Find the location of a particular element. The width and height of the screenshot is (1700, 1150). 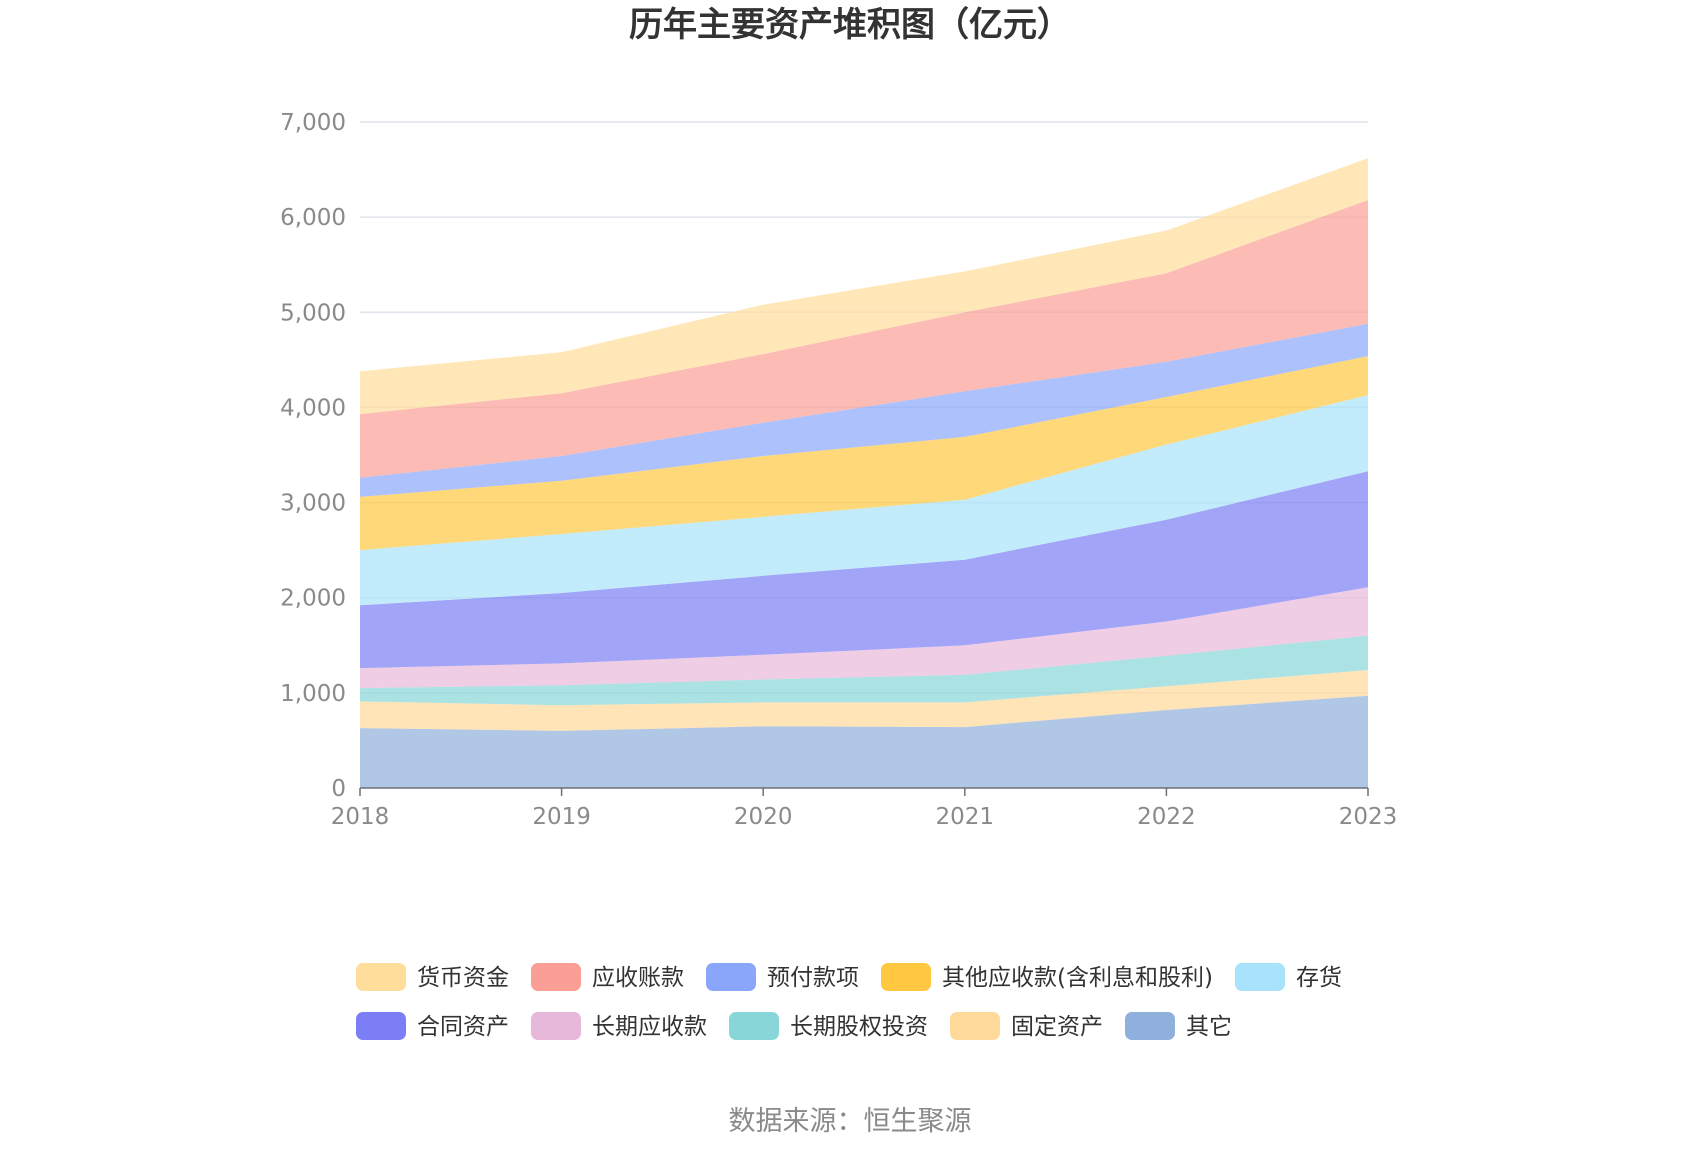

area-长期应收款 is located at coordinates (864, 638).